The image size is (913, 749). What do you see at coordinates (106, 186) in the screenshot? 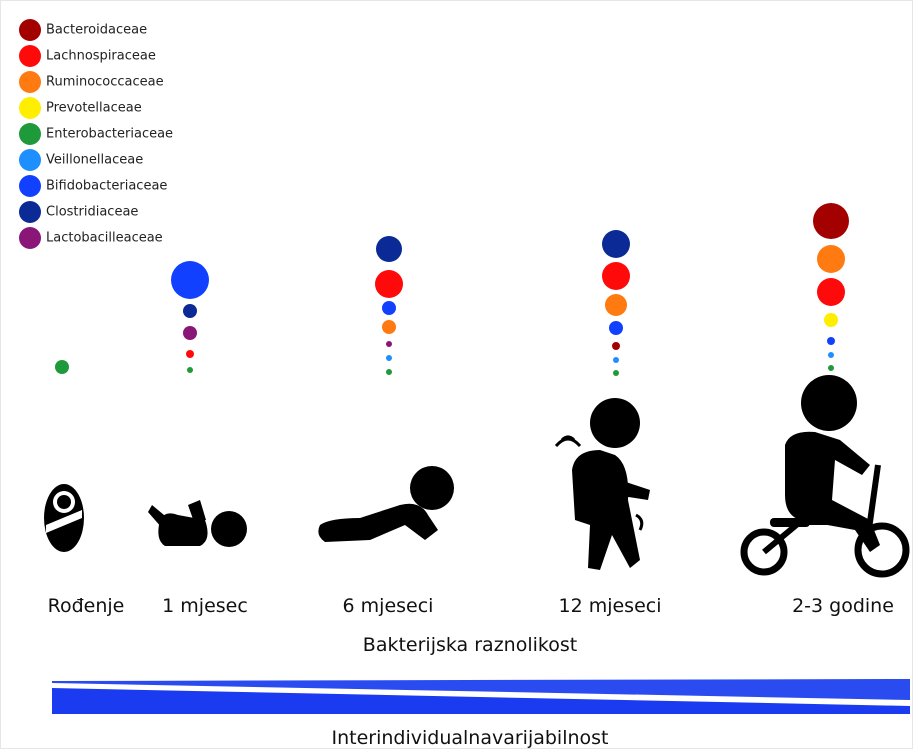
I see `legend-label: Bifidobacteriaceae` at bounding box center [106, 186].